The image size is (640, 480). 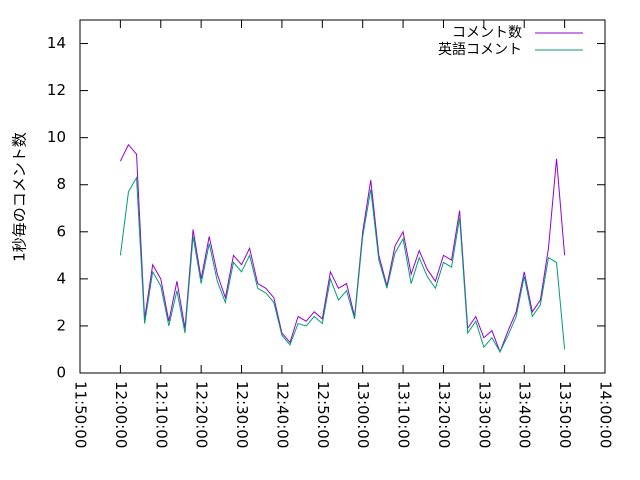 What do you see at coordinates (61, 278) in the screenshot?
I see `y-tick-label: 4` at bounding box center [61, 278].